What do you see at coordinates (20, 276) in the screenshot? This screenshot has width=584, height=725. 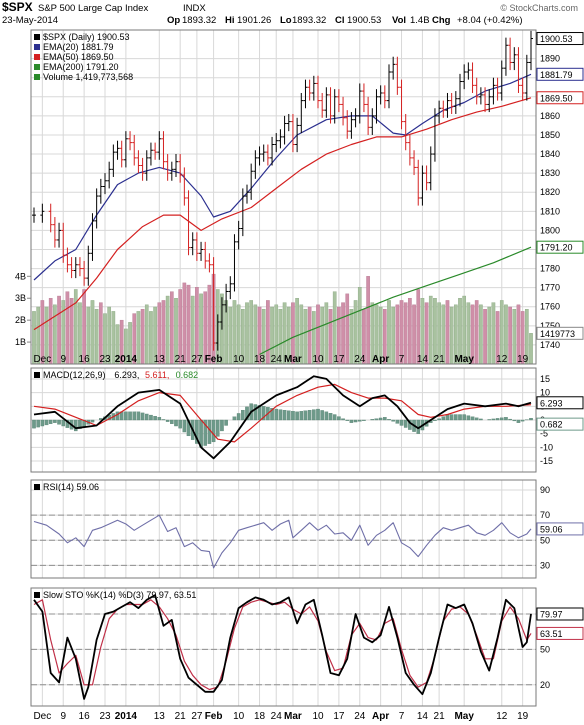 I see `volume-ytick-3: 4B` at bounding box center [20, 276].